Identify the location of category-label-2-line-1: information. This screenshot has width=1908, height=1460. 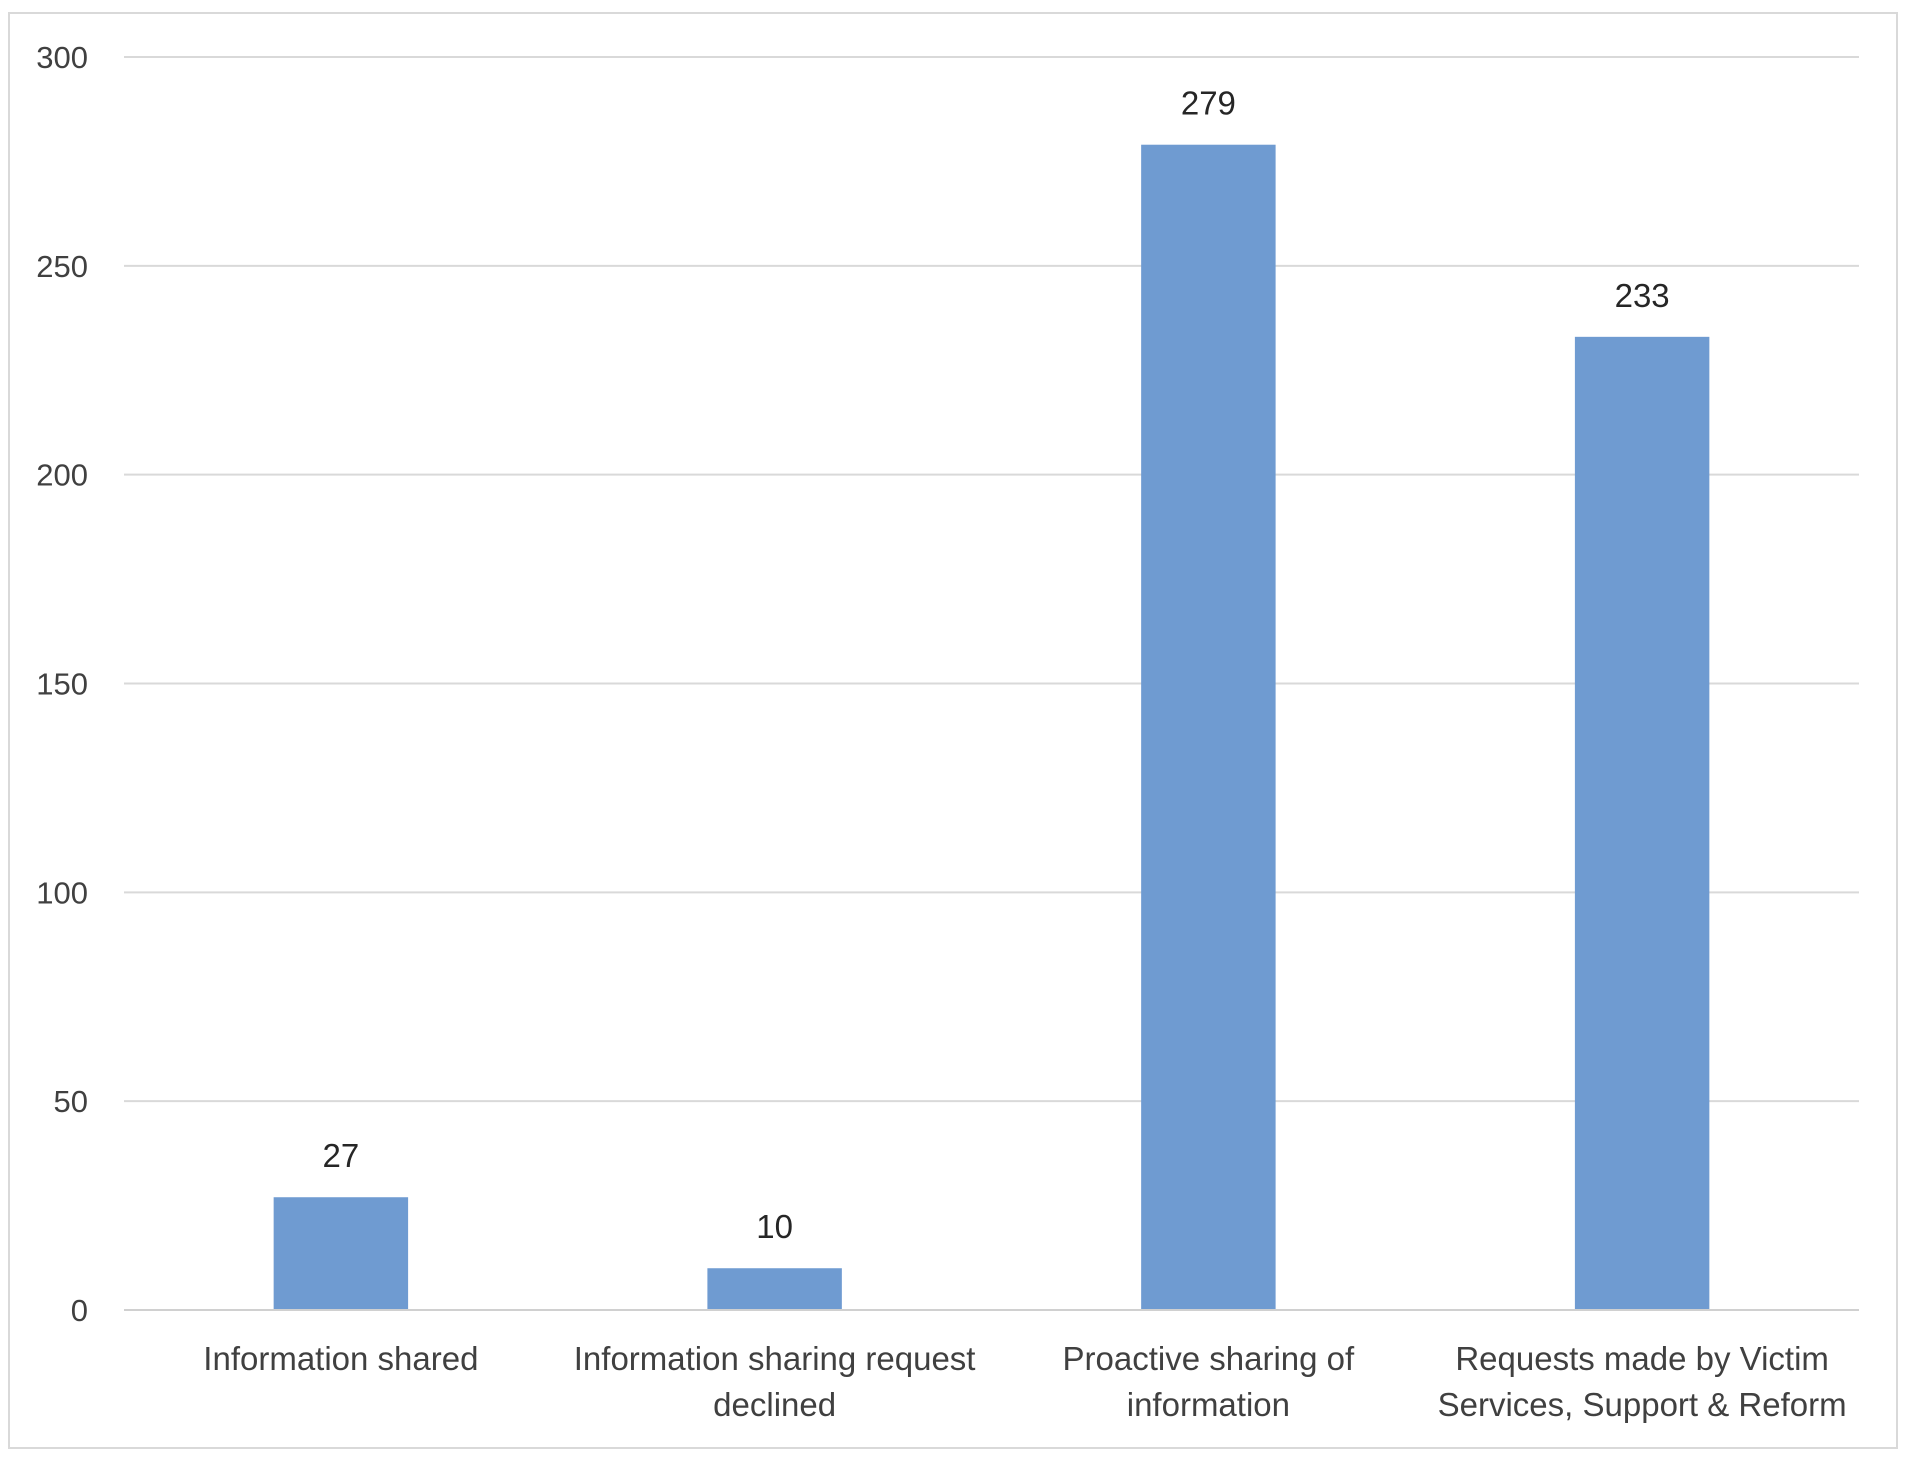
(1208, 1404).